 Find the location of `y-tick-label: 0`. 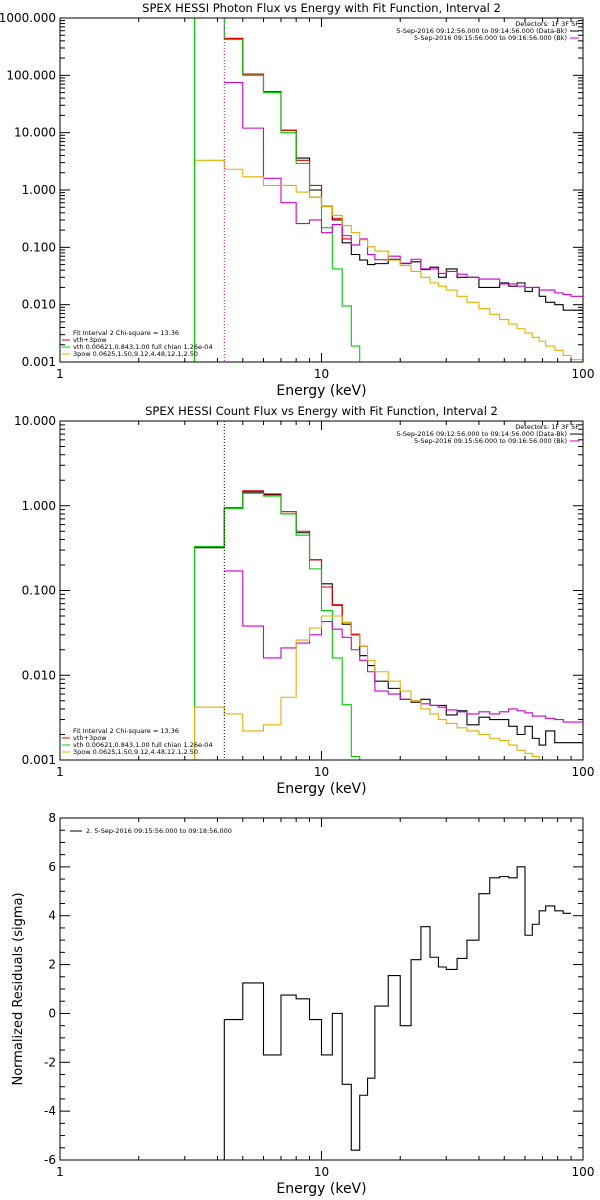

y-tick-label: 0 is located at coordinates (52, 1013).